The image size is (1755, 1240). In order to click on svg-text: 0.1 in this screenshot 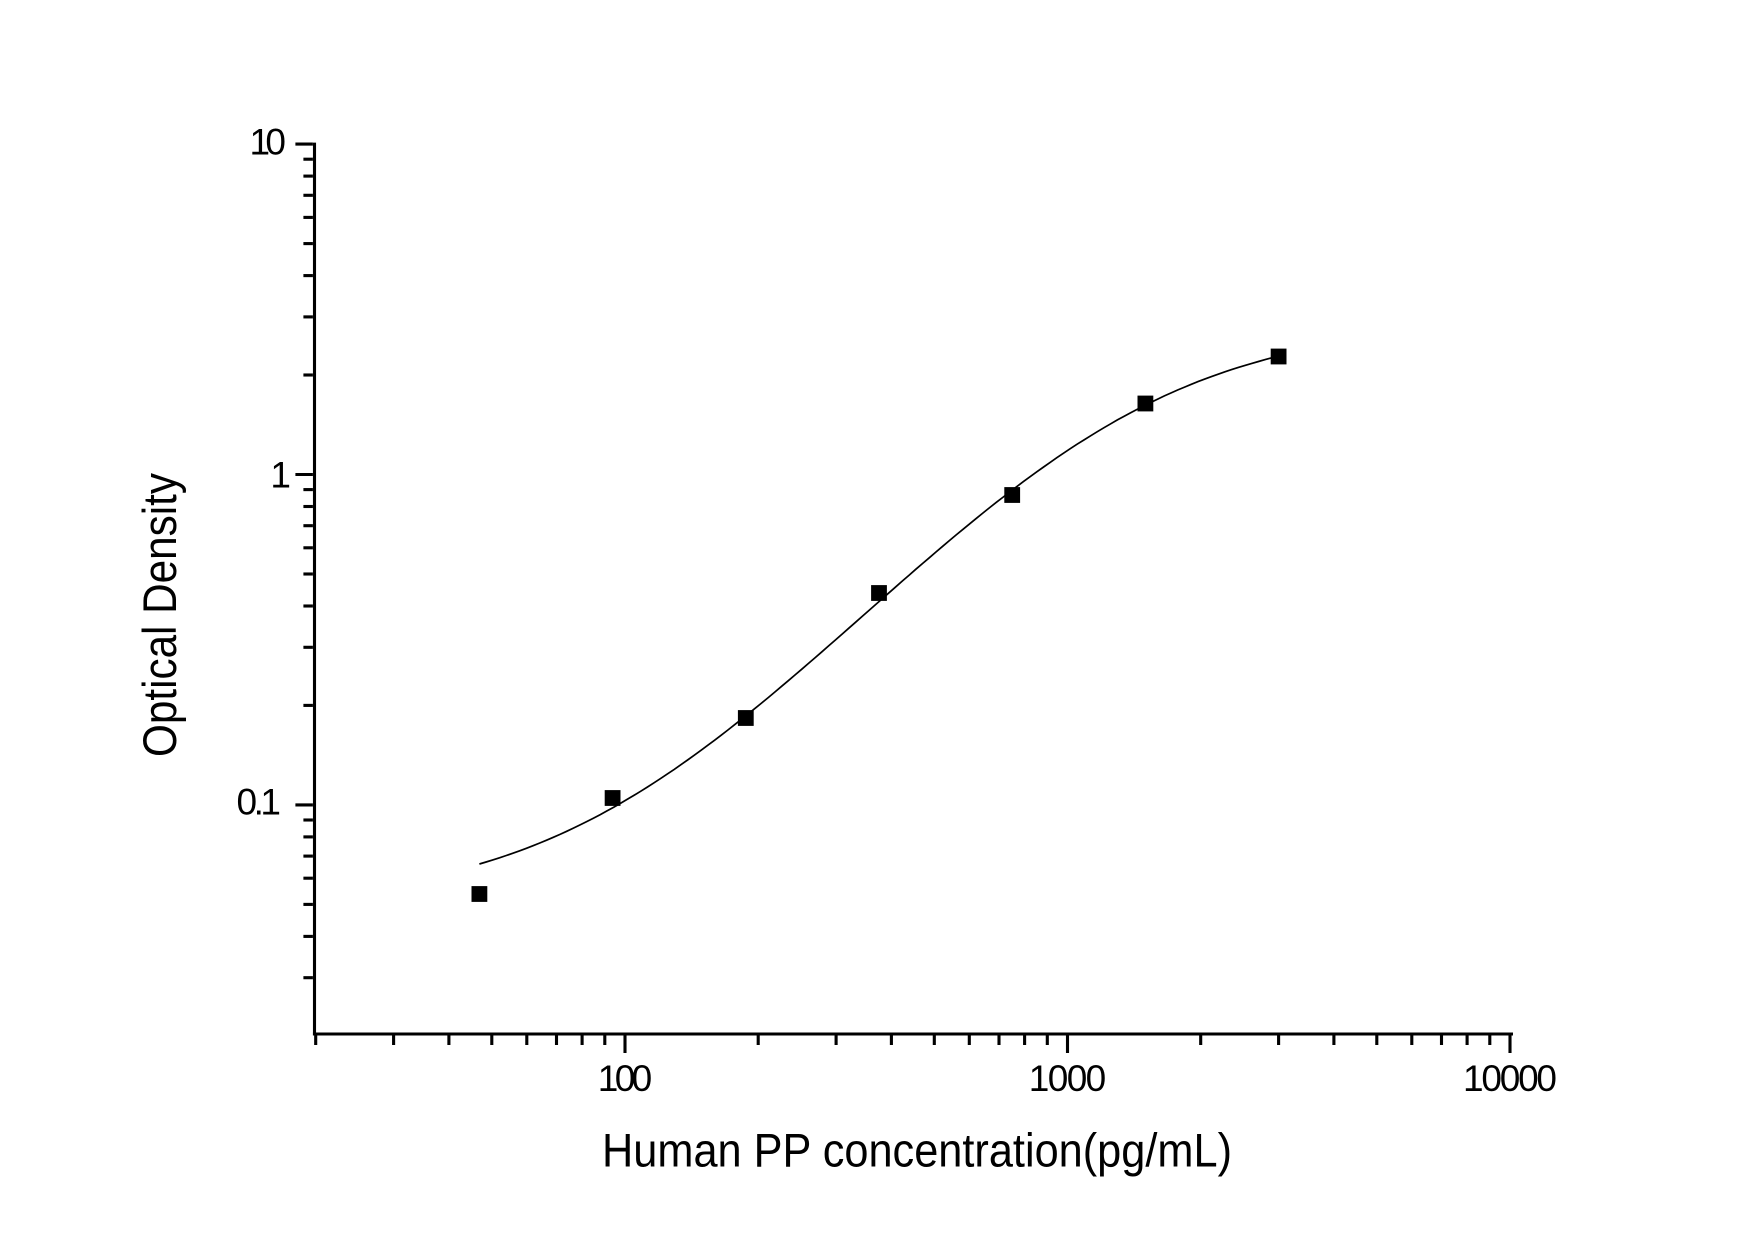, I will do `click(259, 801)`.